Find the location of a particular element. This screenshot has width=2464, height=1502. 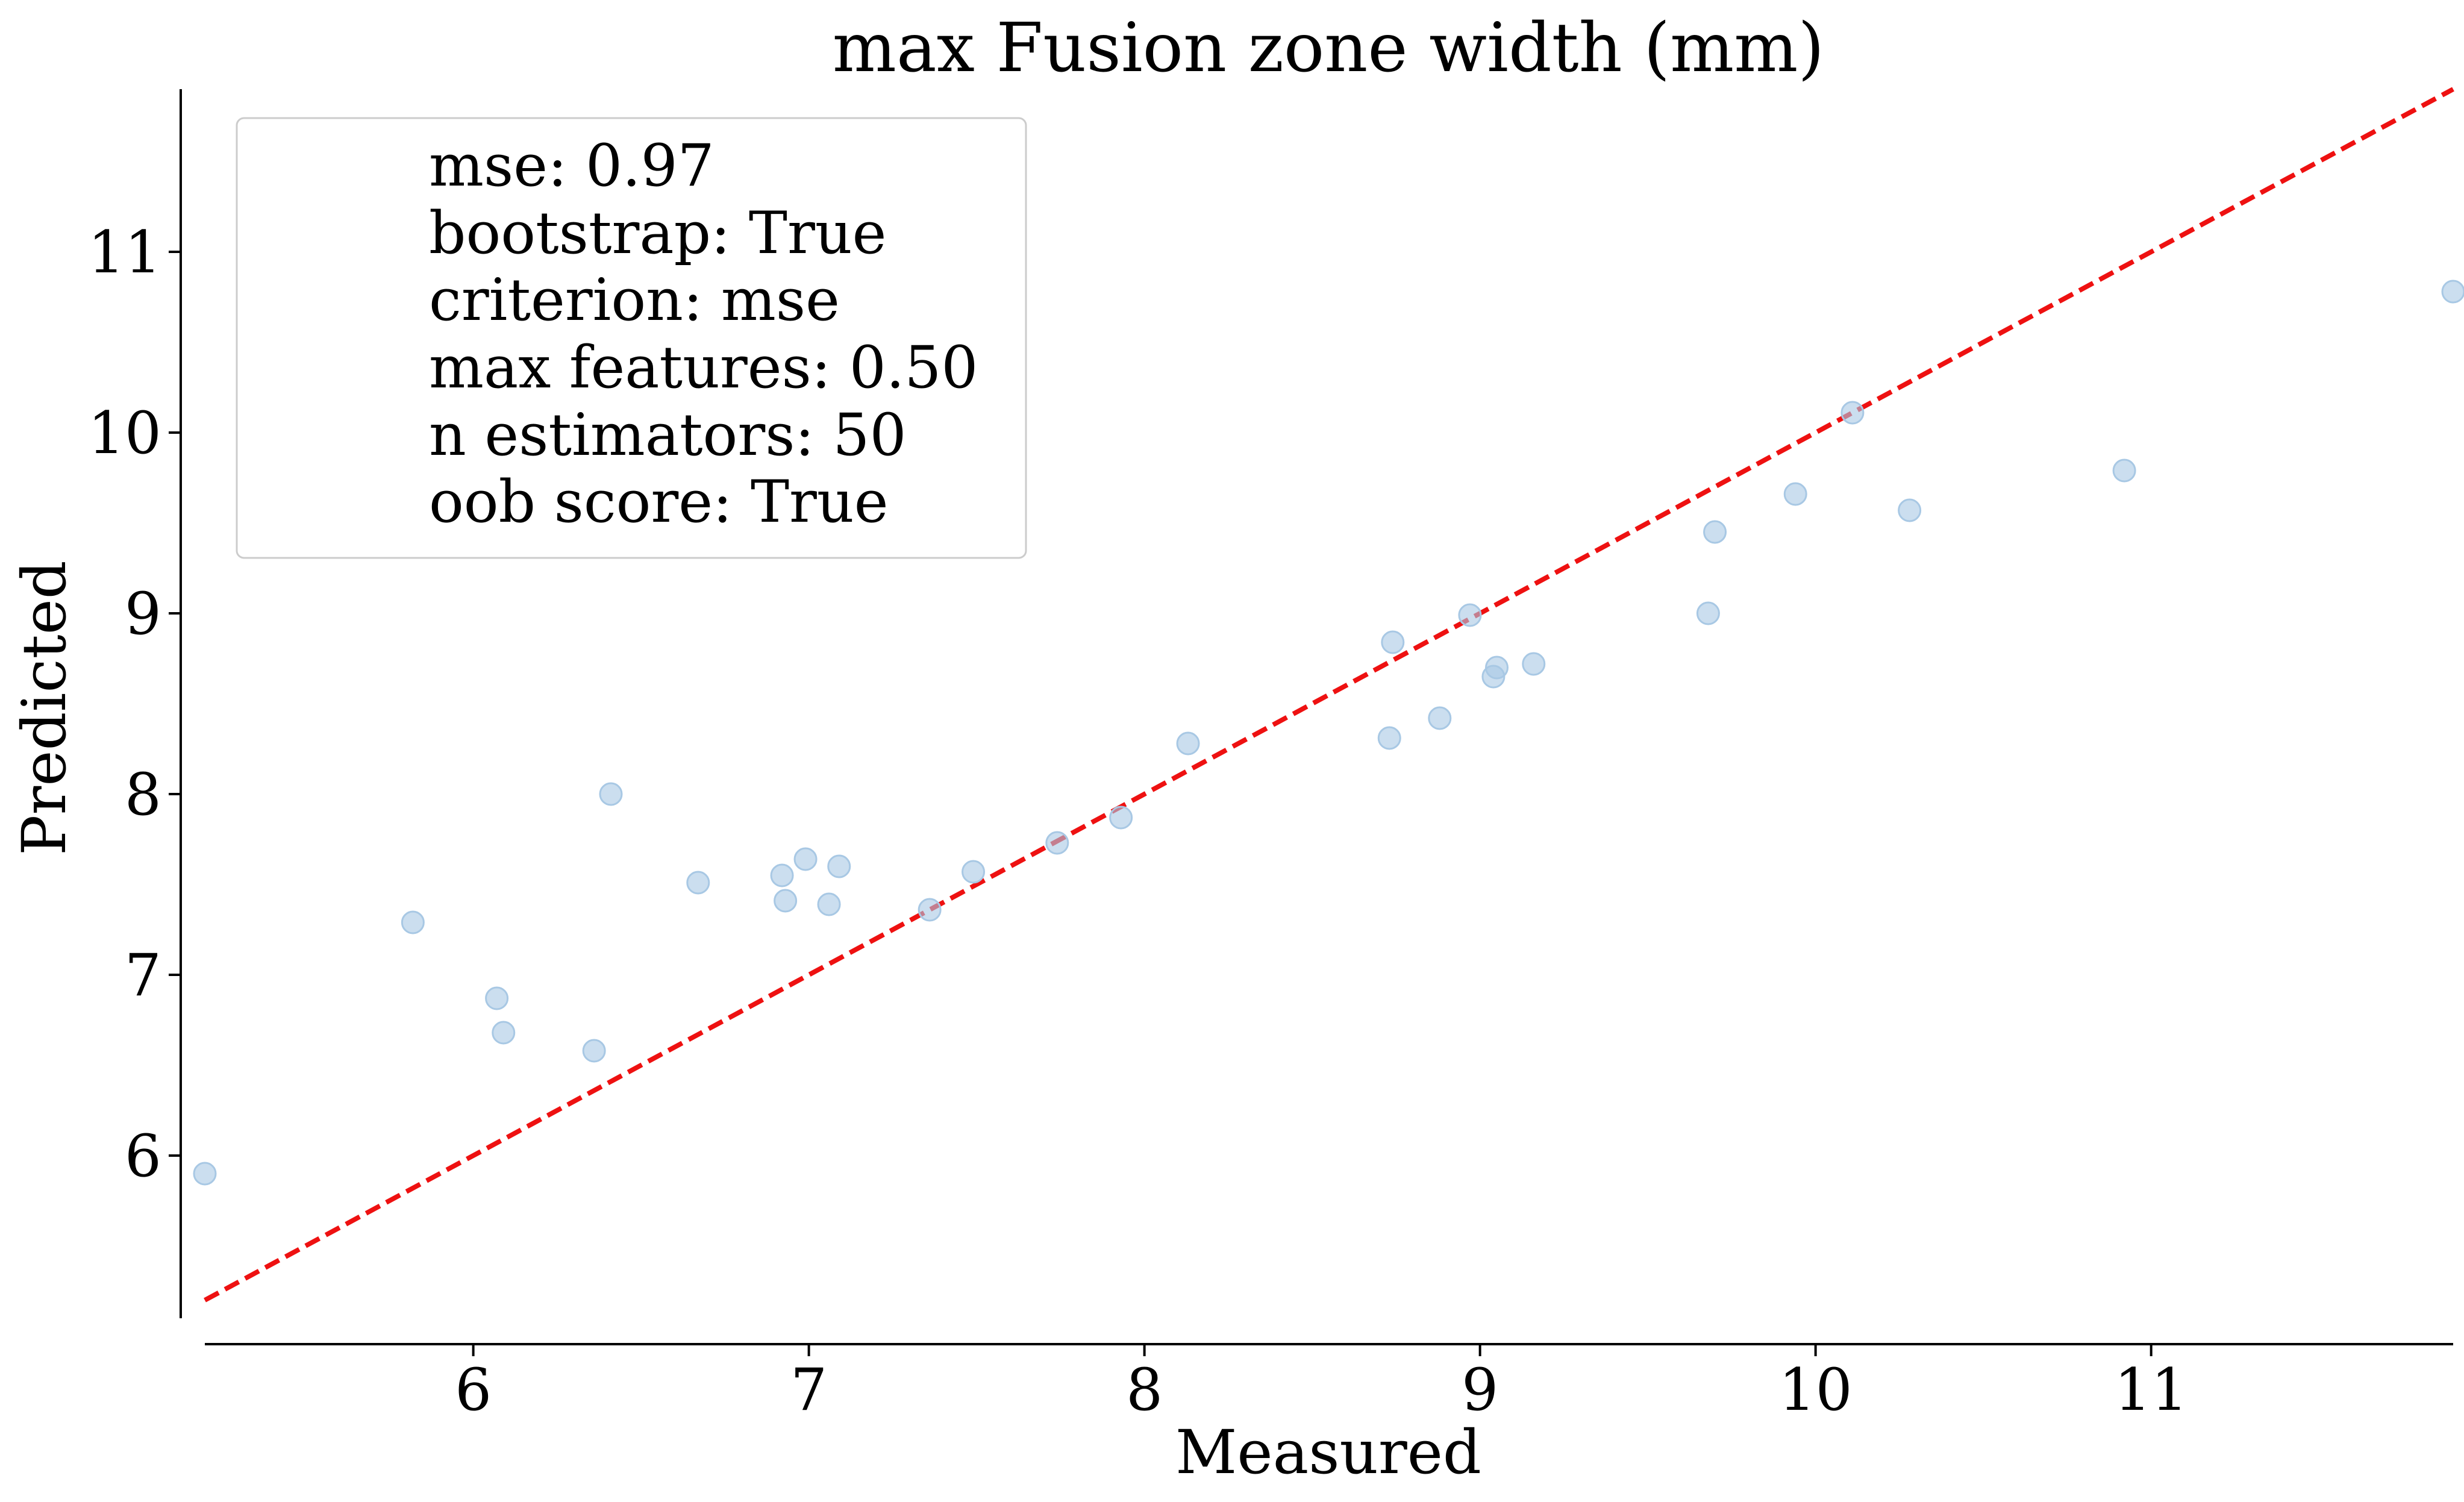

x-tick-label: 9 is located at coordinates (1480, 1390).